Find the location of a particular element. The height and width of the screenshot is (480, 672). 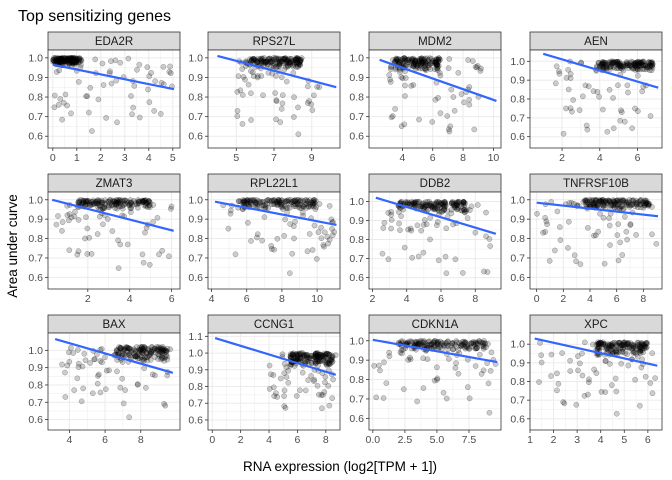

facet-strip-label: ZMAT3 is located at coordinates (114, 184).